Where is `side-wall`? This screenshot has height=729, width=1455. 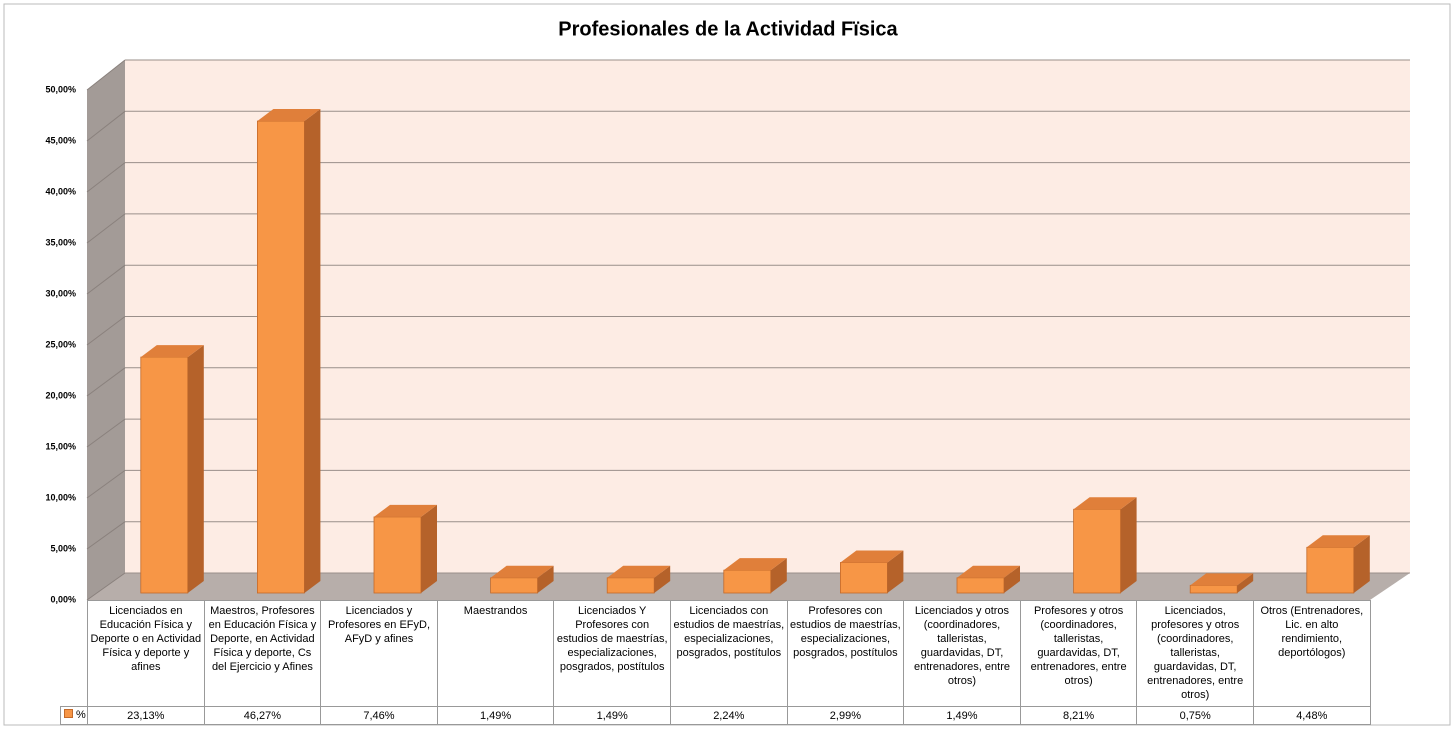
side-wall is located at coordinates (106, 330).